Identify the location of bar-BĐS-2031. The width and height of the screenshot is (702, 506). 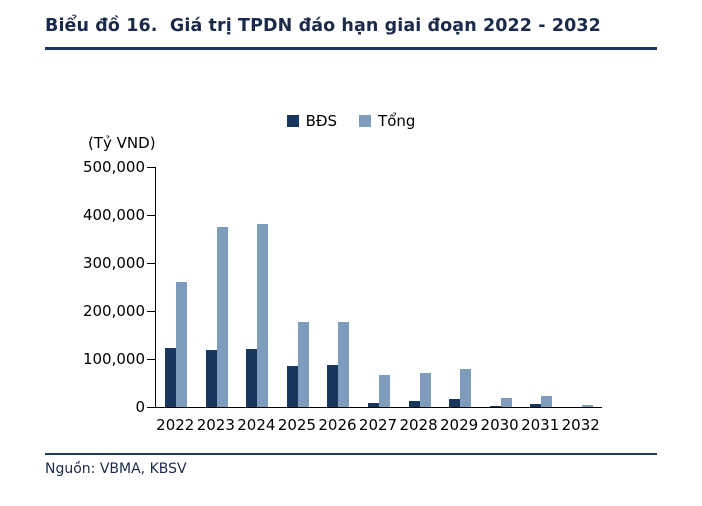
(536, 405).